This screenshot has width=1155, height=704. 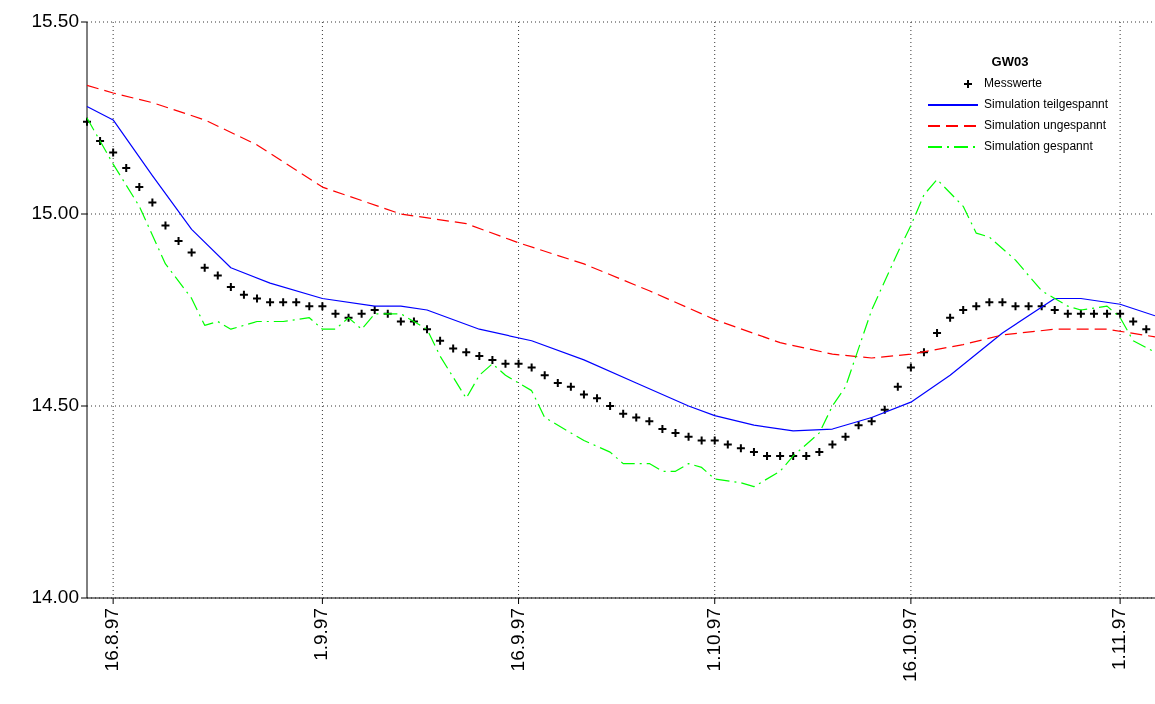 What do you see at coordinates (55, 597) in the screenshot?
I see `y-tick-label: 14.00` at bounding box center [55, 597].